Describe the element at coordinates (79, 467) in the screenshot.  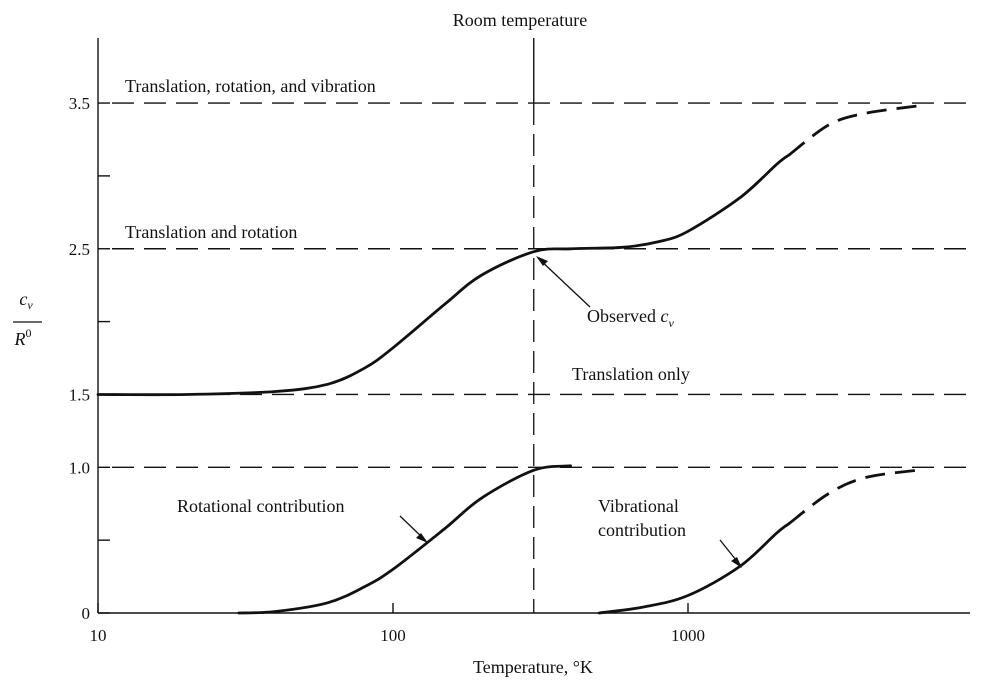
I see `y-tick-label: 1.0` at that location.